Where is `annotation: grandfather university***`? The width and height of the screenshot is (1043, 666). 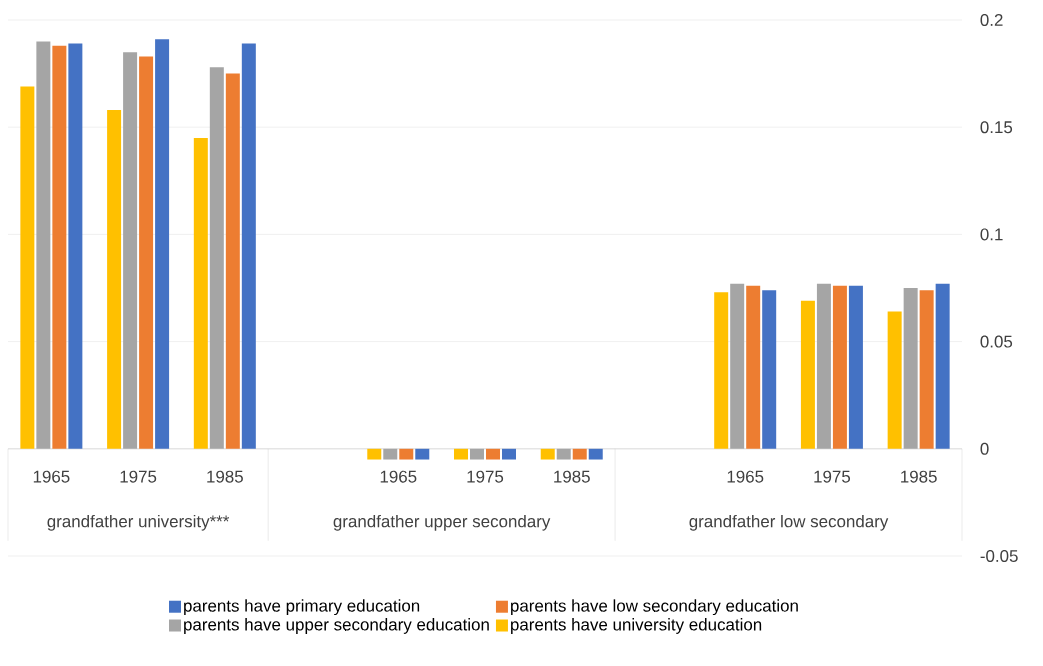 annotation: grandfather university*** is located at coordinates (138, 522).